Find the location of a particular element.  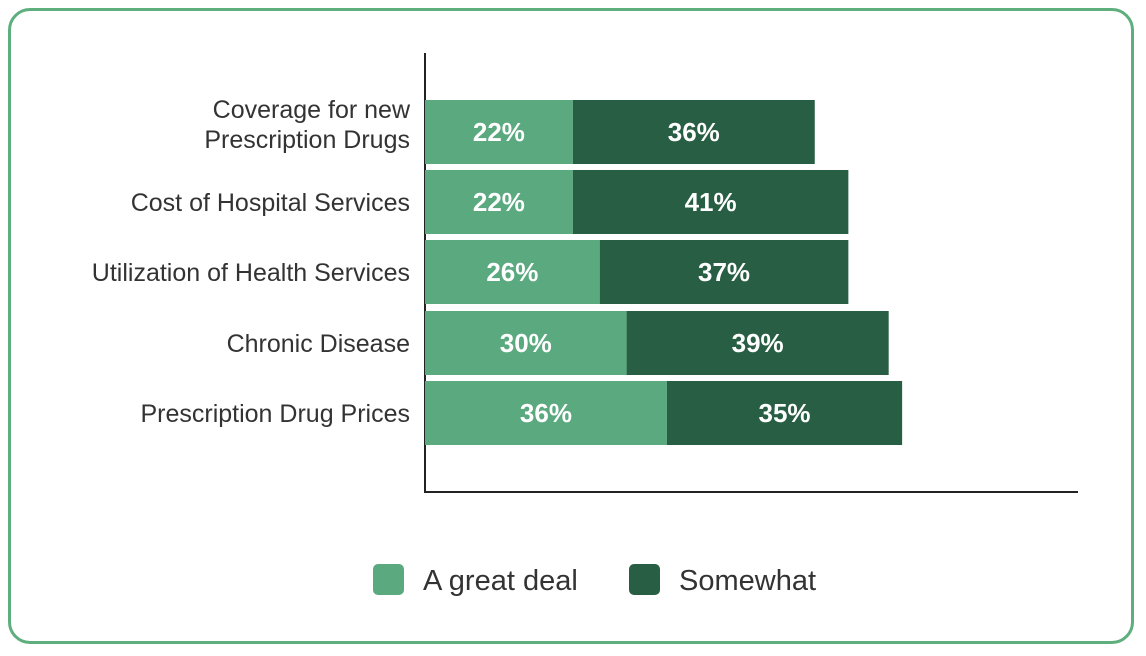

data-label: 39% is located at coordinates (758, 343).